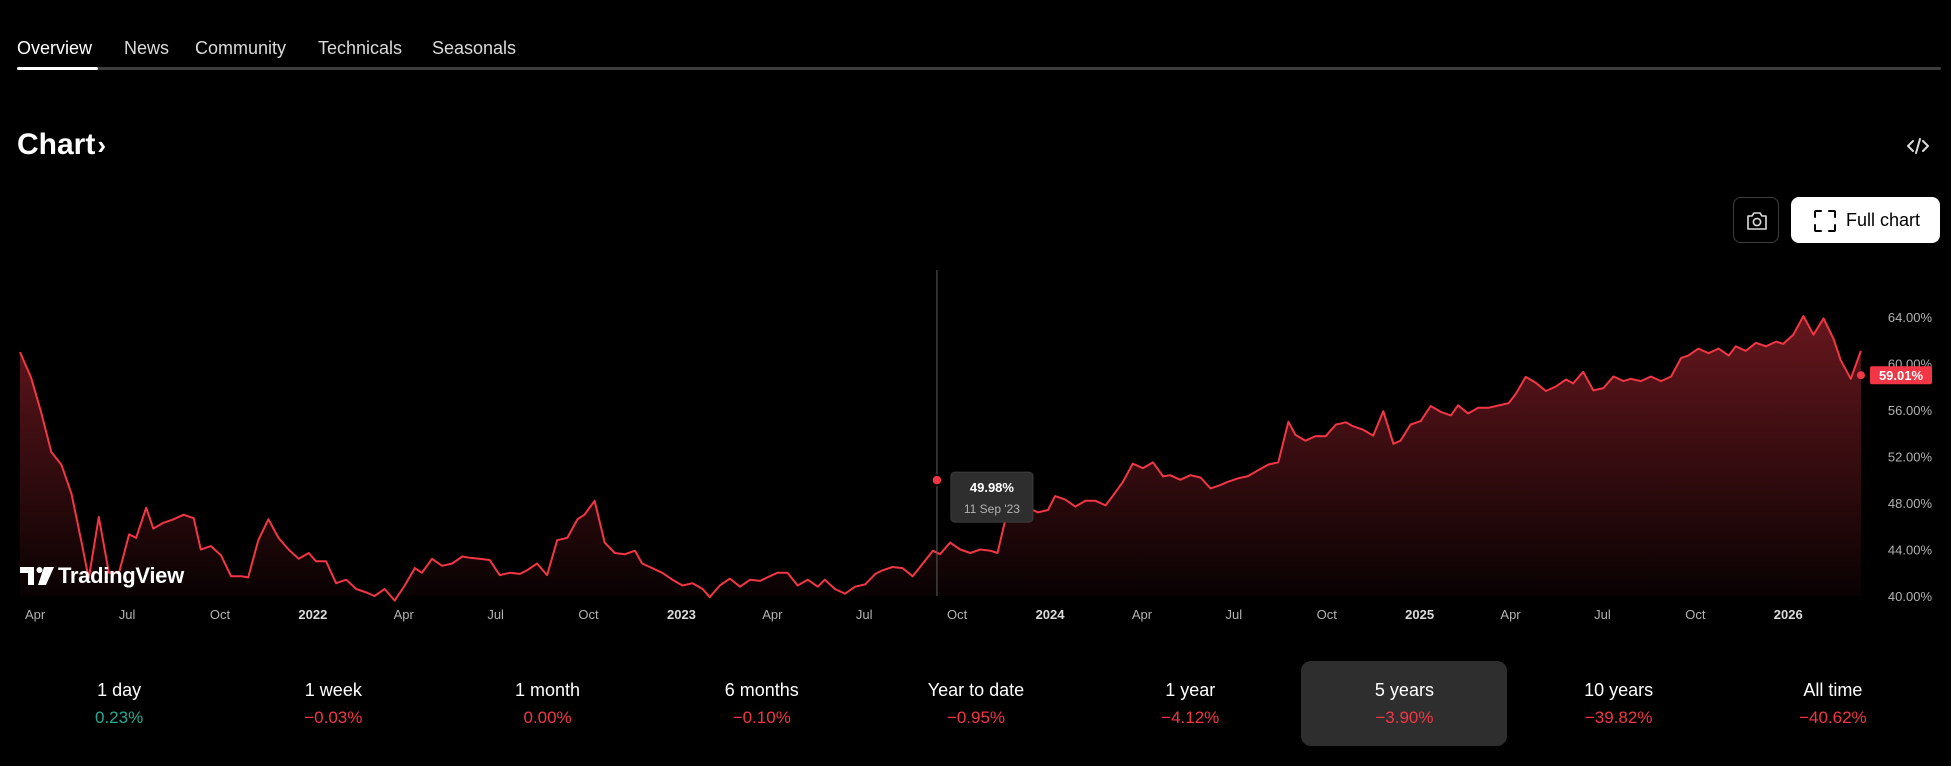 This screenshot has width=1951, height=766. Describe the element at coordinates (979, 68) in the screenshot. I see `tab-track` at that location.